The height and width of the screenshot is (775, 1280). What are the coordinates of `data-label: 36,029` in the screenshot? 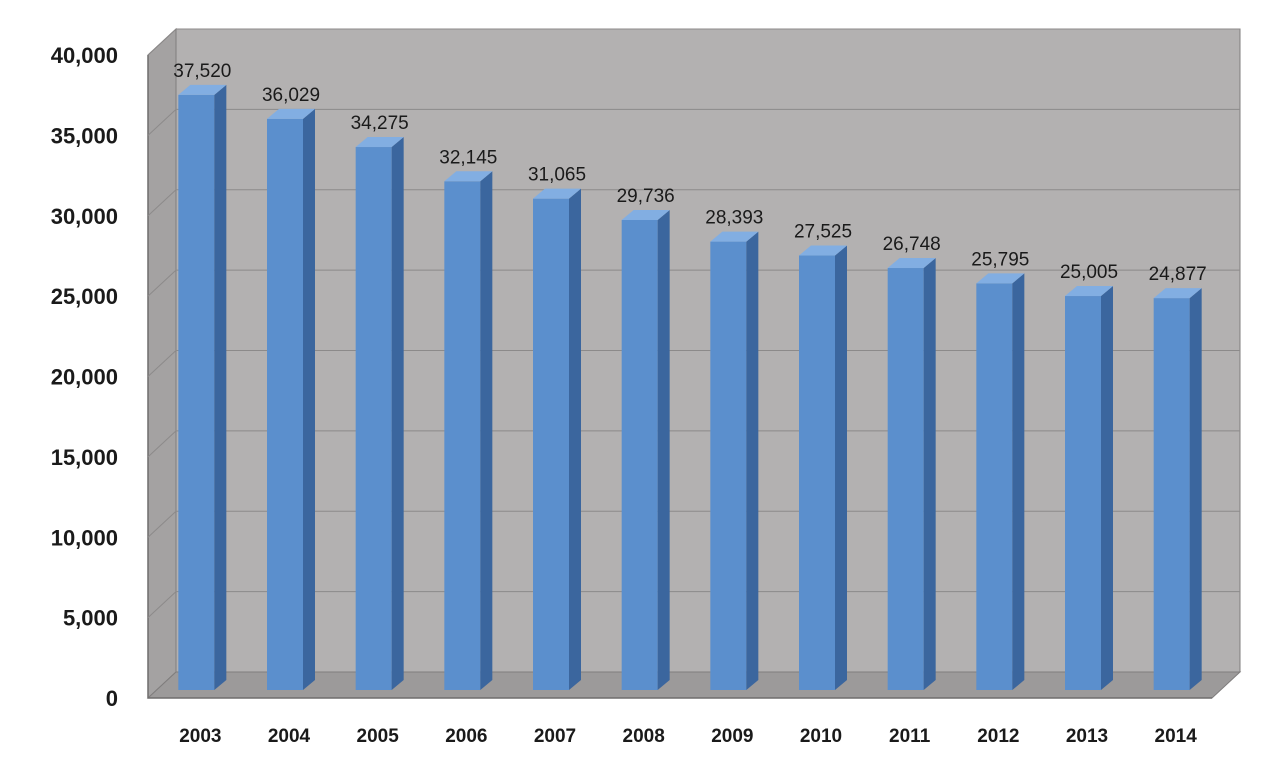 It's located at (291, 95).